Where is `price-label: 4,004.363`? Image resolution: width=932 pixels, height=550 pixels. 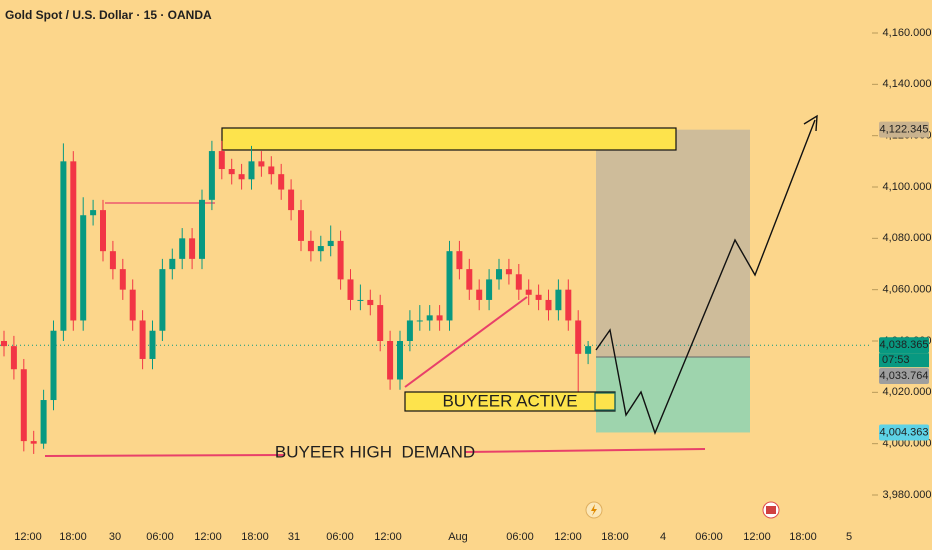
price-label: 4,004.363 is located at coordinates (904, 432).